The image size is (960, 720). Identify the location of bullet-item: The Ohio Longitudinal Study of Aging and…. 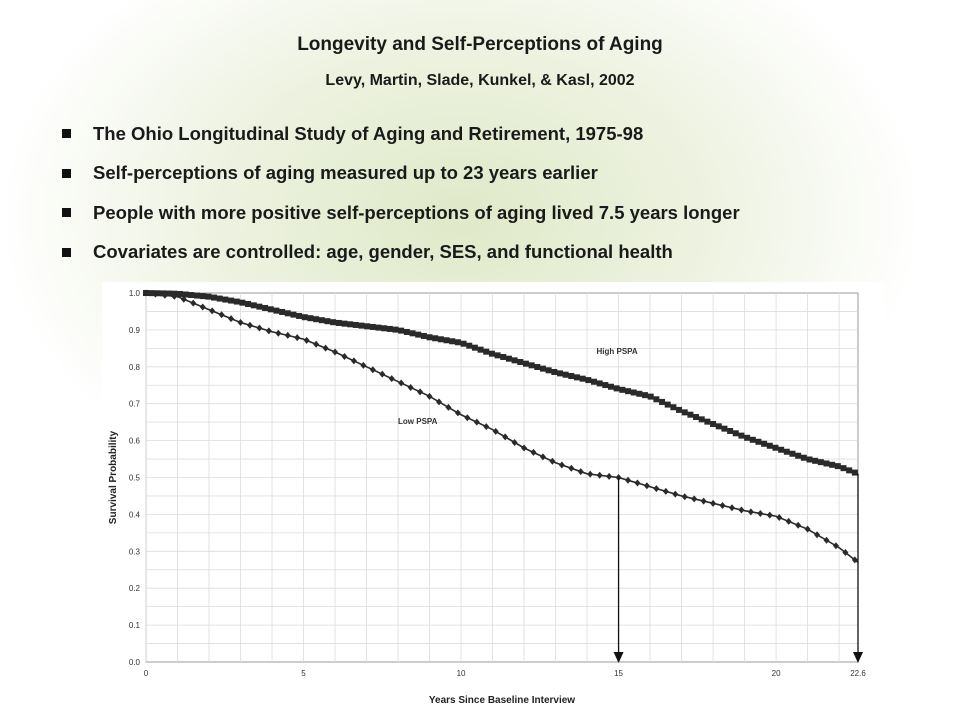
(401, 134).